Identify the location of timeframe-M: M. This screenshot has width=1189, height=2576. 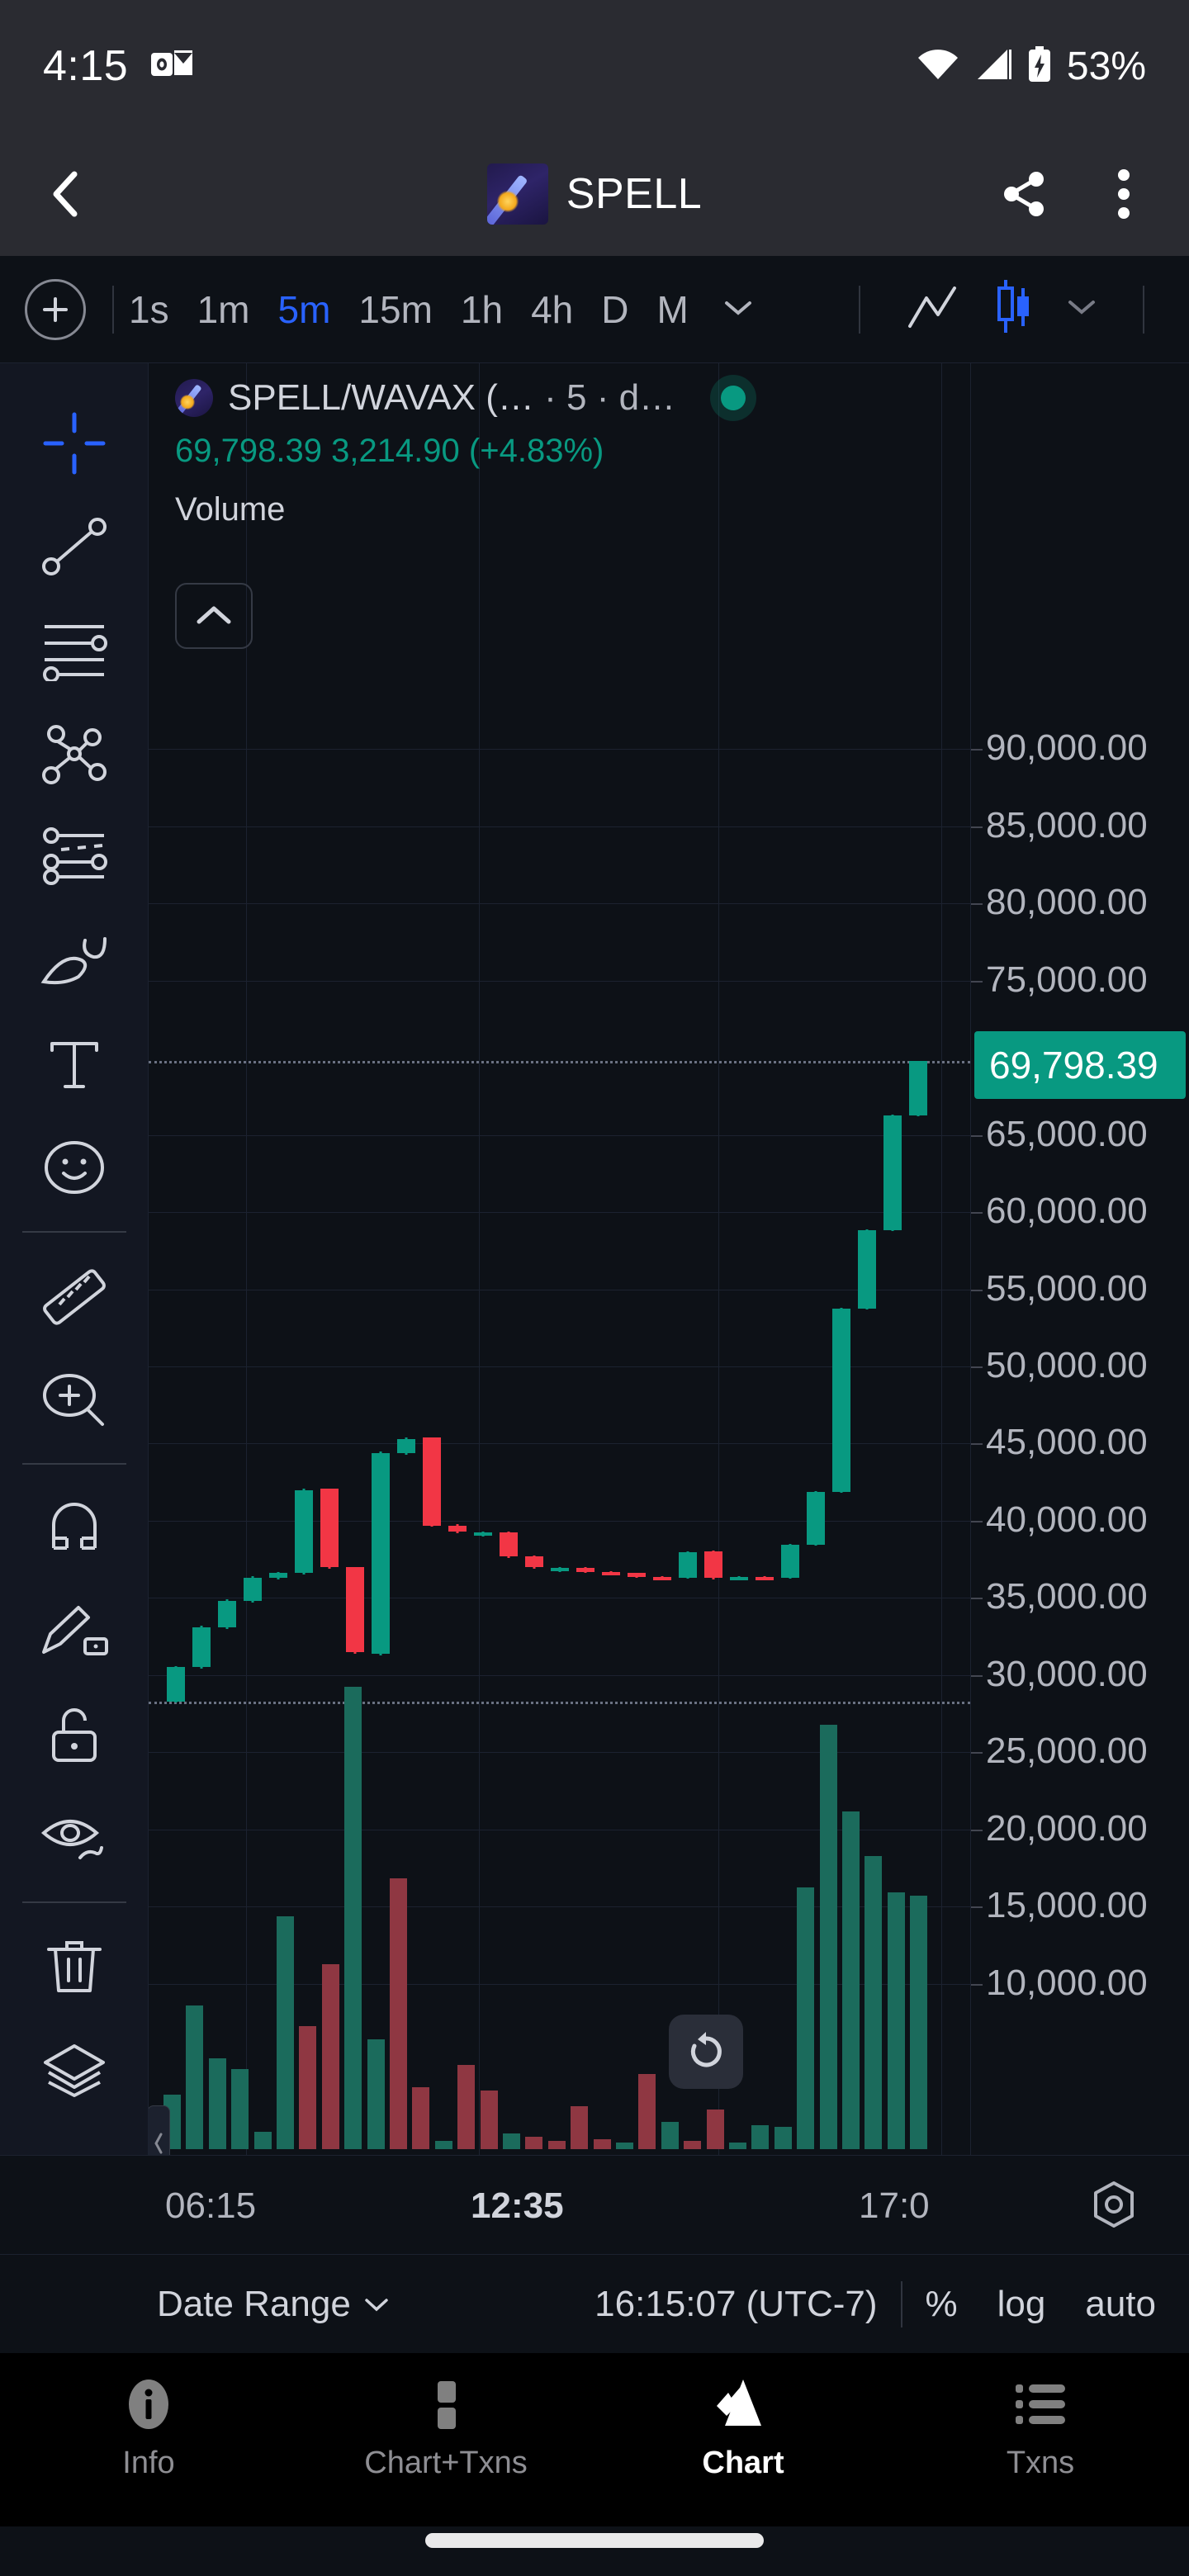
(672, 309).